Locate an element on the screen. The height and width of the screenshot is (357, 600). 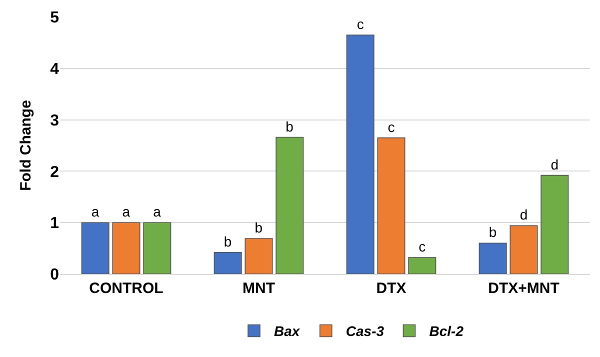
y-tick-label: 5 is located at coordinates (55, 18).